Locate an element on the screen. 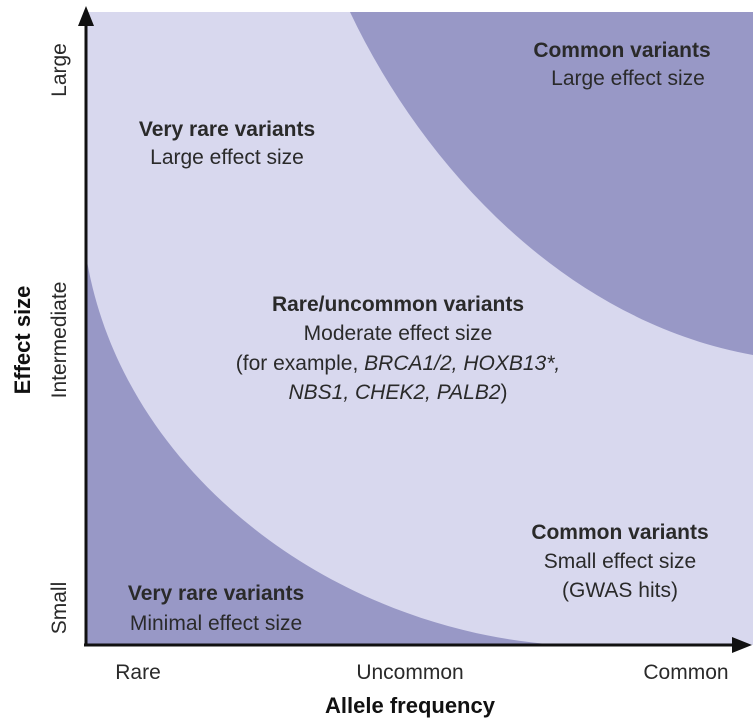 The width and height of the screenshot is (753, 720). example-genes-line1: BRCA1/2, HOXB13*, is located at coordinates (462, 363).